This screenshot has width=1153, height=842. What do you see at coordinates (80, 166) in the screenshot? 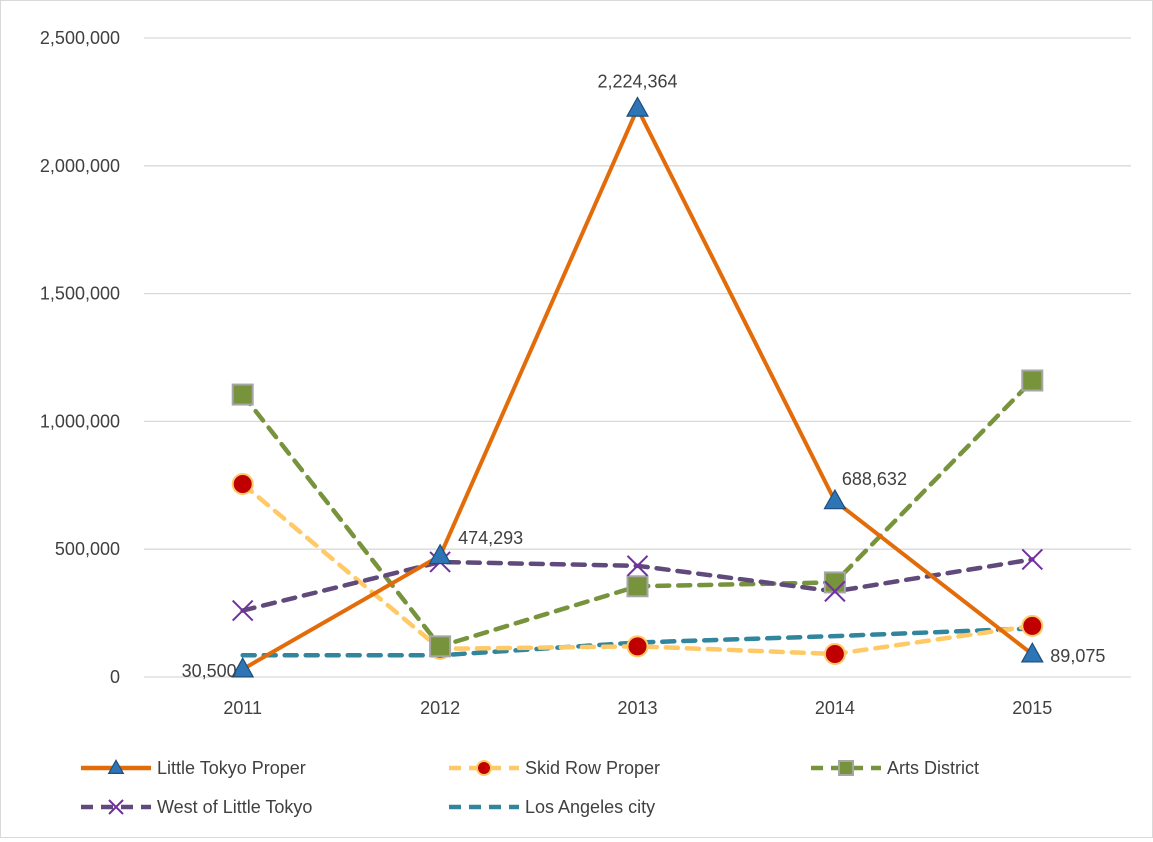
I see `y-tick-label: 2,000,000` at bounding box center [80, 166].